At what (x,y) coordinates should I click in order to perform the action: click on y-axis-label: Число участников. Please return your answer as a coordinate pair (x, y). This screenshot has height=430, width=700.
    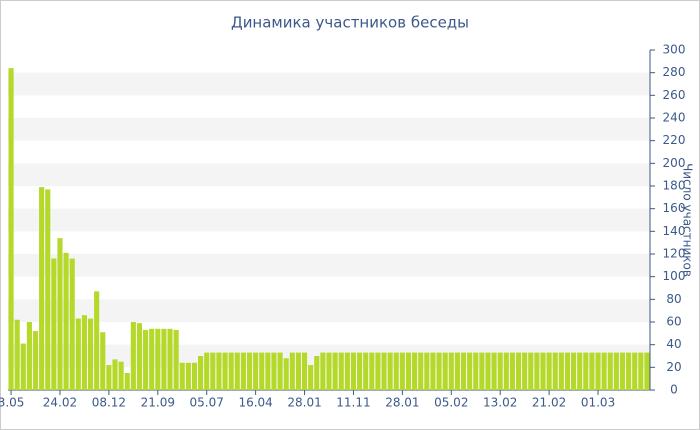
    Looking at the image, I should click on (688, 220).